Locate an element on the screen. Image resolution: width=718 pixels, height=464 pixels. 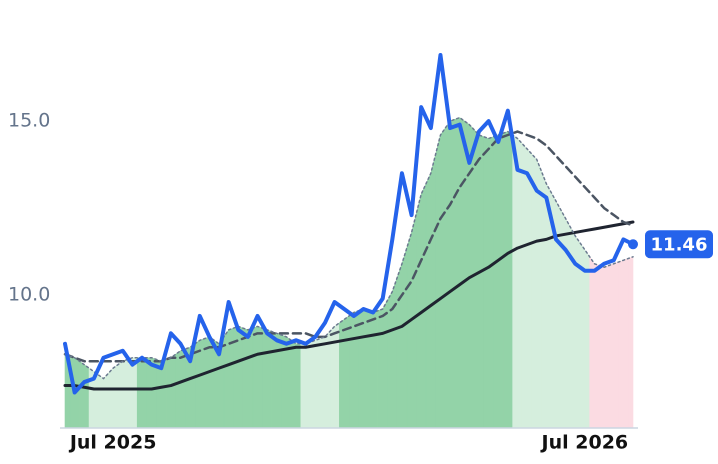
y-tick-label: 10.0 is located at coordinates (29, 295).